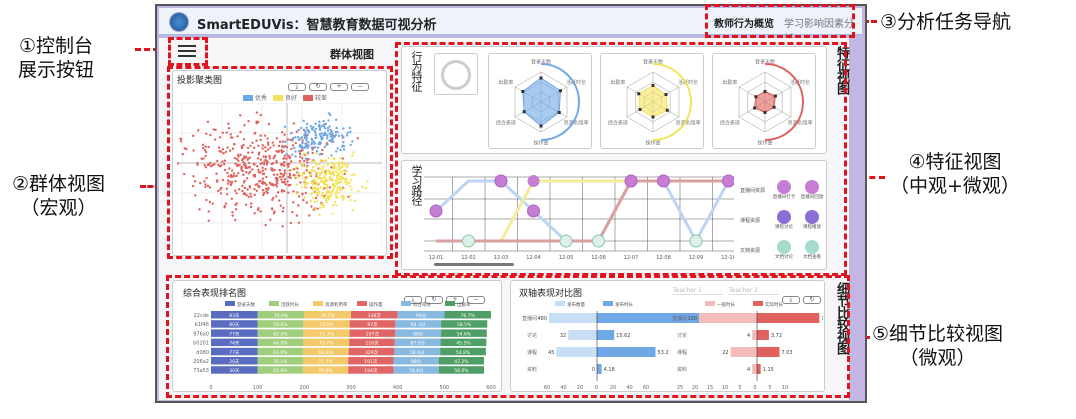  Describe the element at coordinates (765, 62) in the screenshot. I see `radar-axis-label: 登录天数` at that location.